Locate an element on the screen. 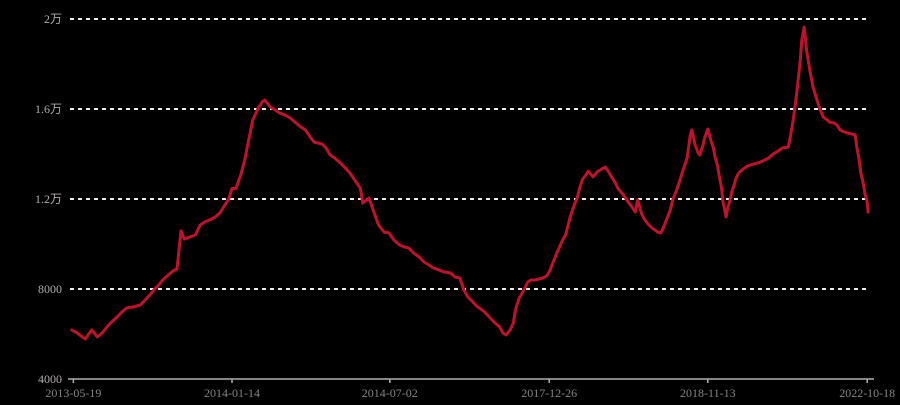 The height and width of the screenshot is (405, 900). x-tick-label: 2018-11-13 is located at coordinates (708, 393).